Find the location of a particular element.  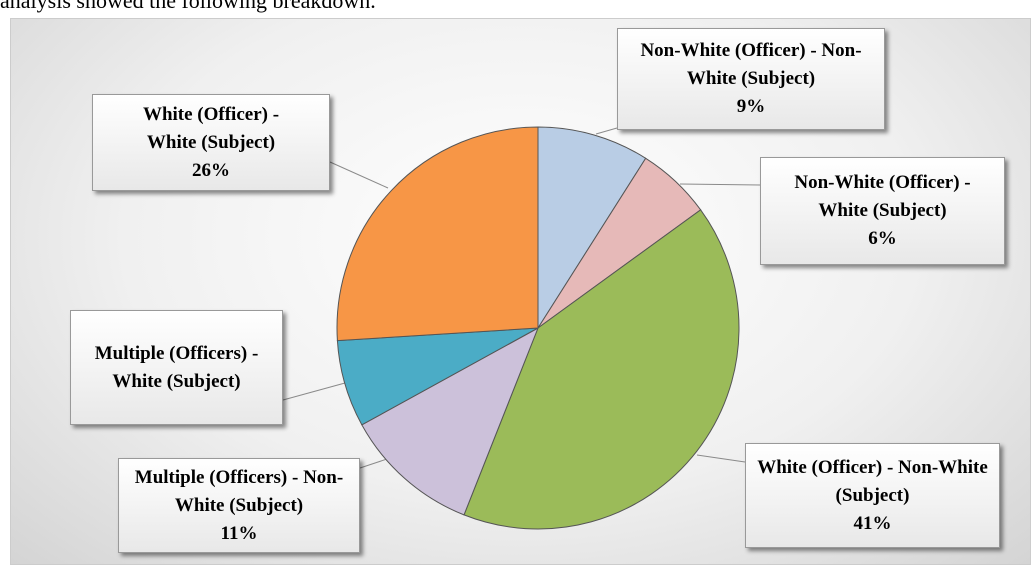

data-label-box: Non-White (Officer) - White (Subject) 6% is located at coordinates (882, 211).